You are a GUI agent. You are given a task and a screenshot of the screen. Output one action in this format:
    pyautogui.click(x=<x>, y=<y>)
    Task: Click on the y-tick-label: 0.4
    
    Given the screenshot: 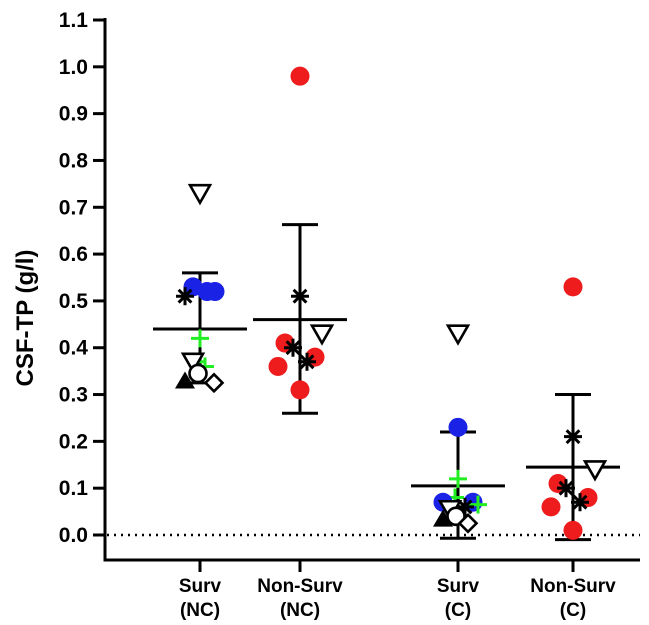 What is the action you would take?
    pyautogui.click(x=74, y=348)
    